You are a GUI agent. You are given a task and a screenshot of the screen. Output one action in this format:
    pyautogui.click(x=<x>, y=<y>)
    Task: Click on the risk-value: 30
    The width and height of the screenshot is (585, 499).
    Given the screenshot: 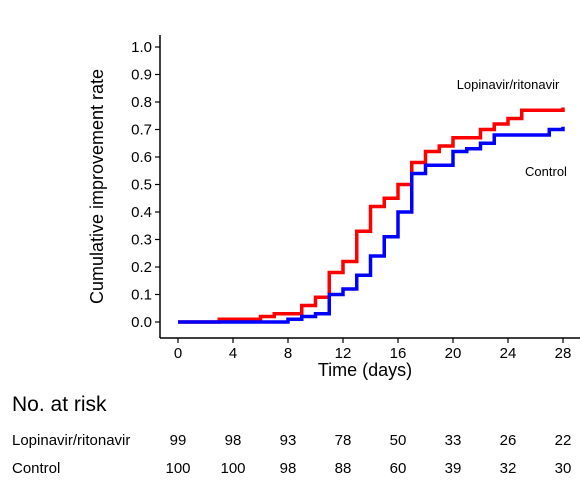 What is the action you would take?
    pyautogui.click(x=563, y=468)
    